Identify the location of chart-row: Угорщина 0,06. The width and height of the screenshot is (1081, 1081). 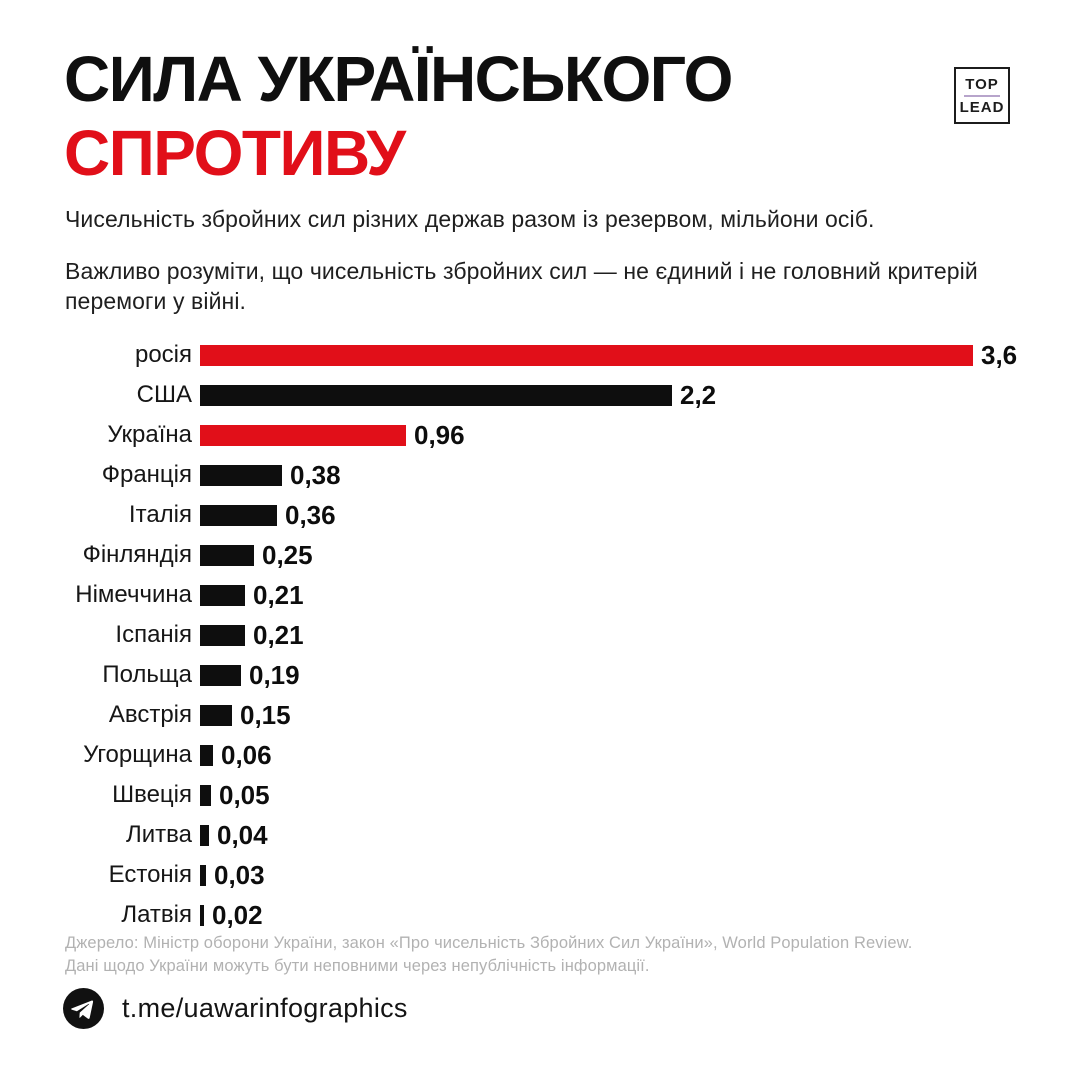
(538, 755).